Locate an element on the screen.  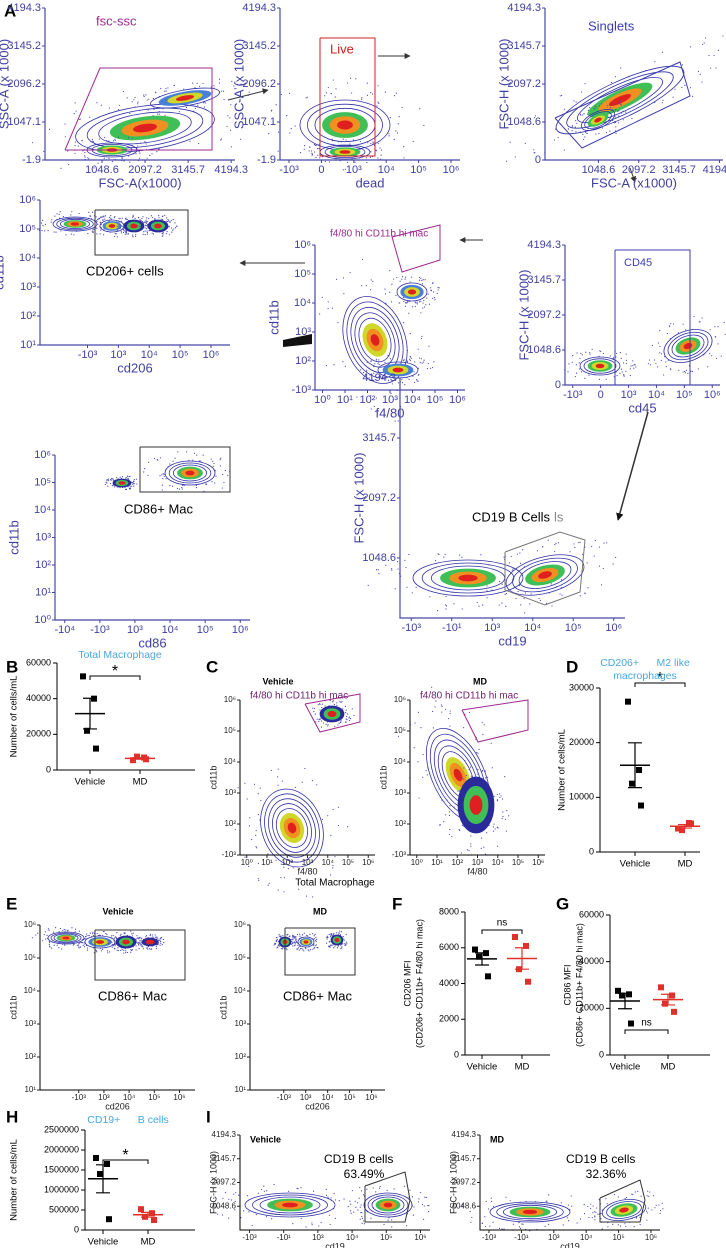
x-tick-label: 10⁵ is located at coordinates (205, 630).